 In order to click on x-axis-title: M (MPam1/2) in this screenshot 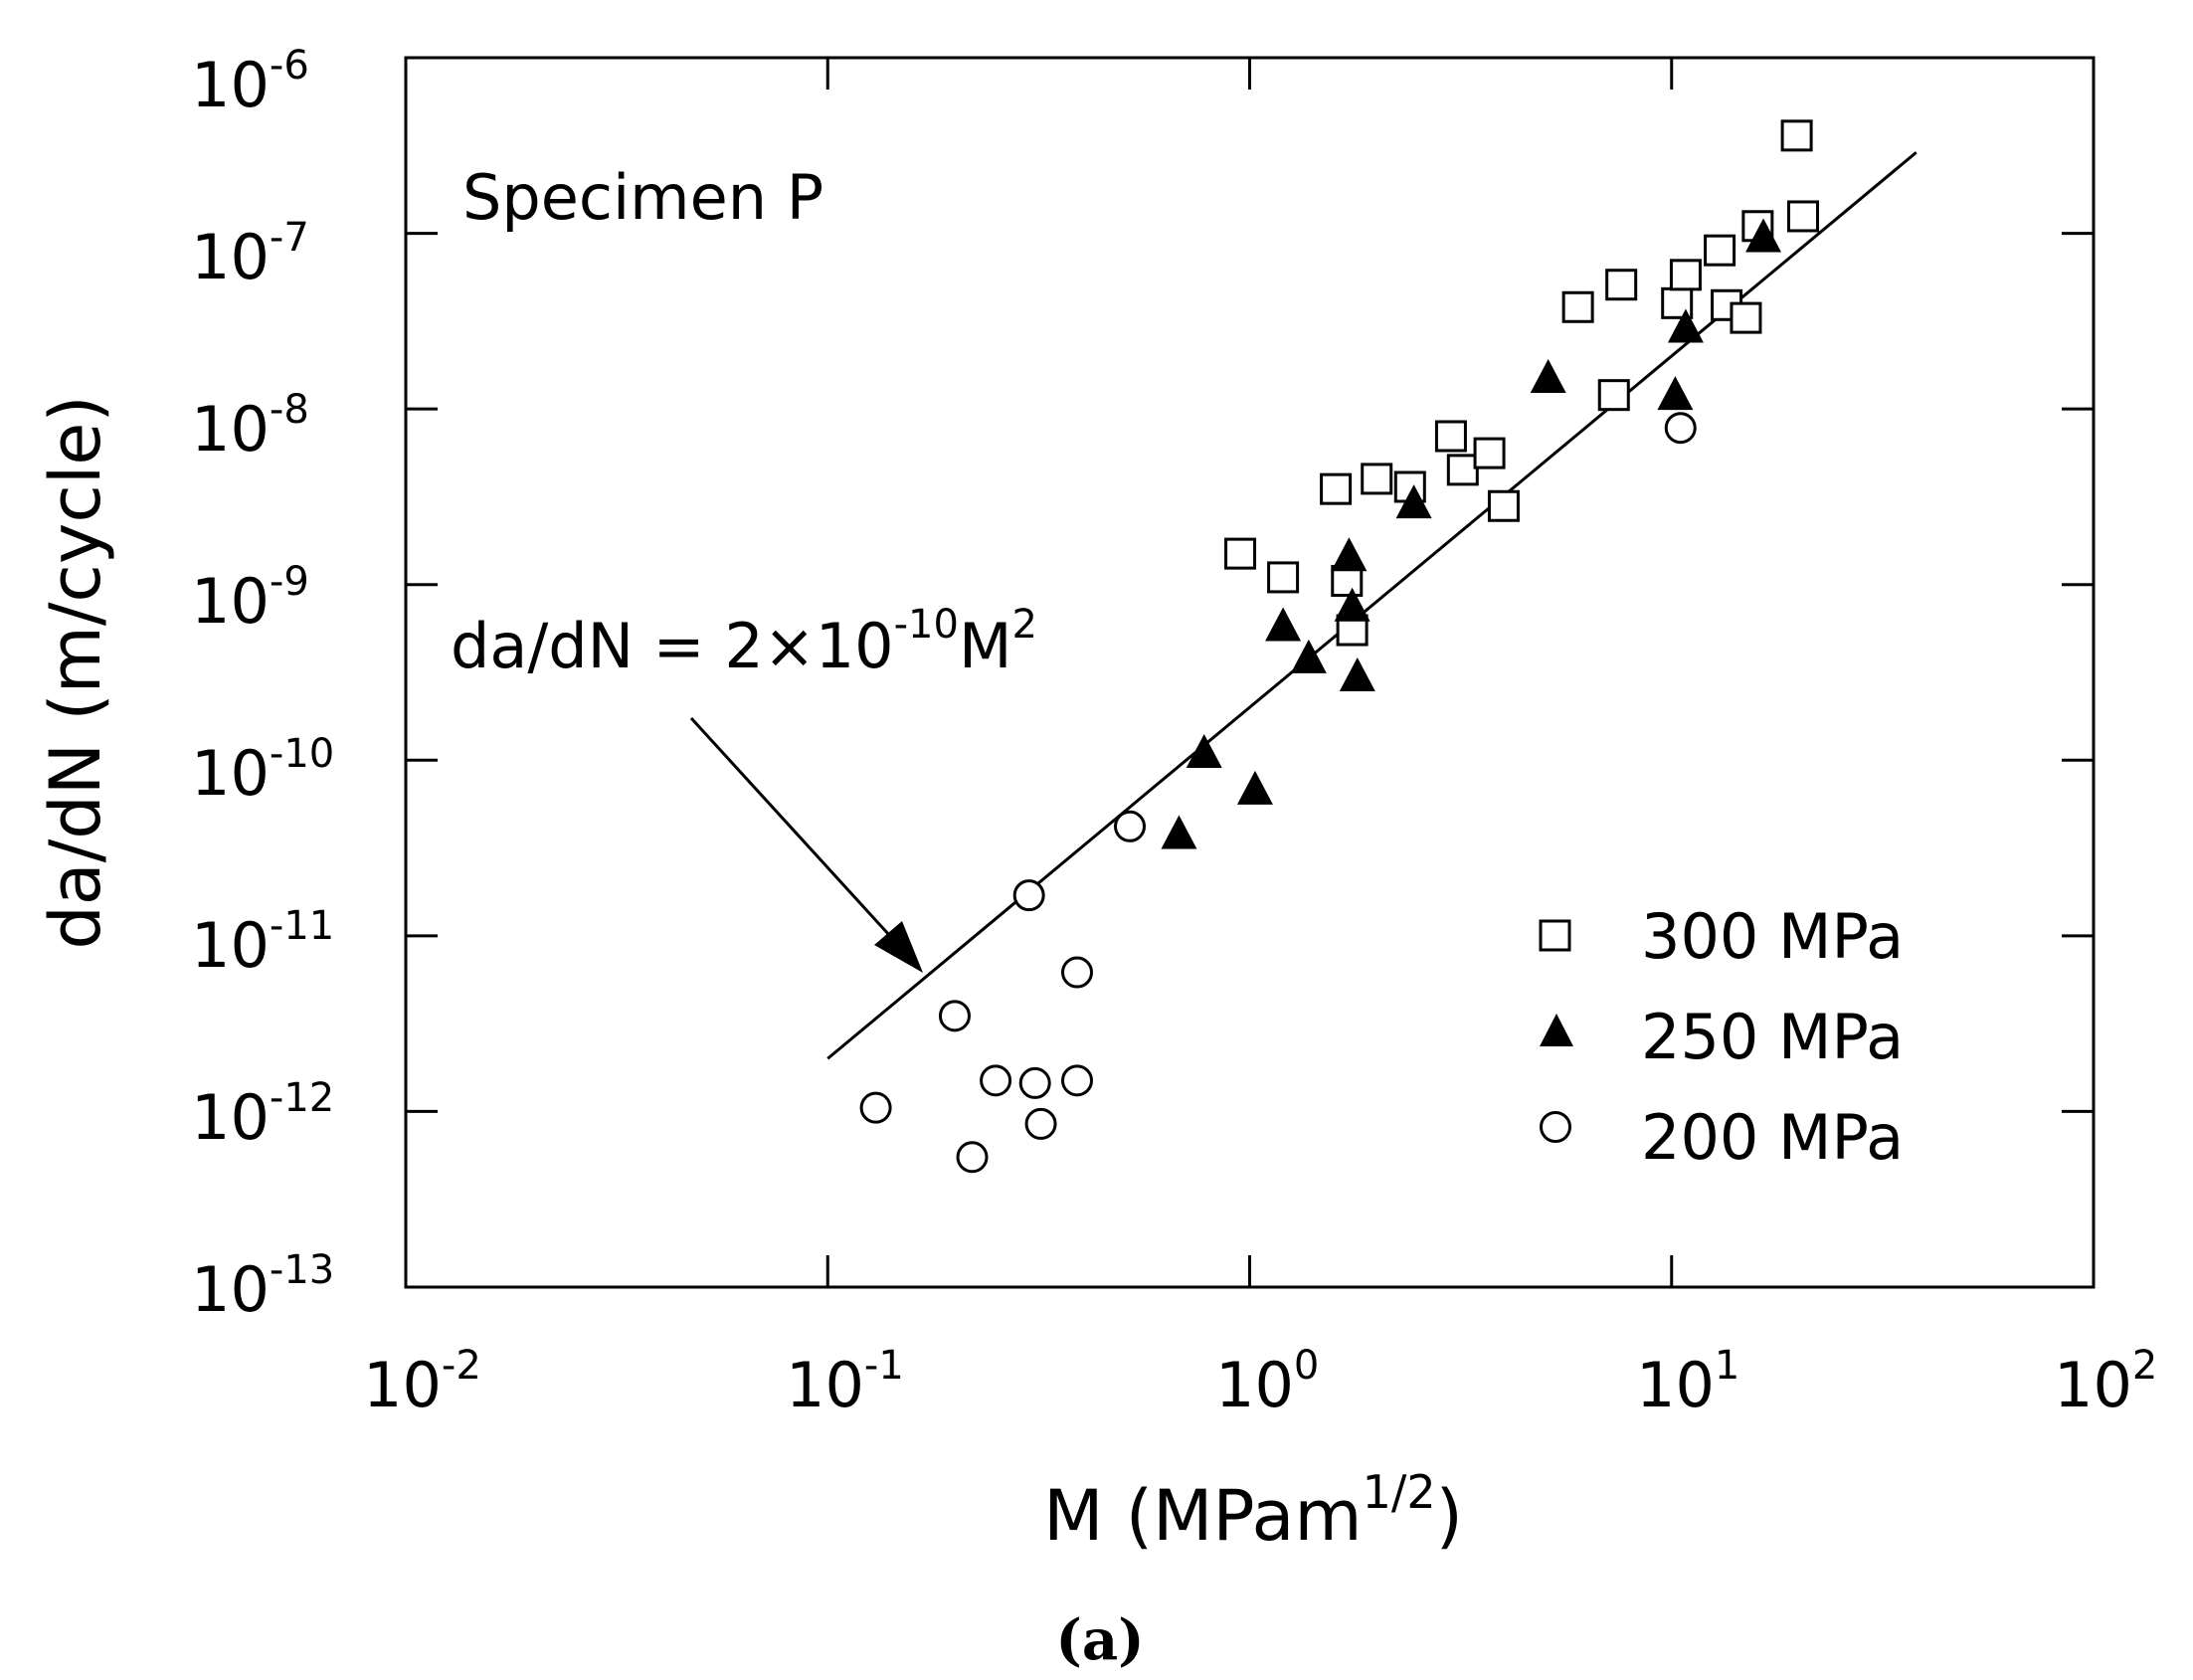, I will do `click(1253, 1511)`.